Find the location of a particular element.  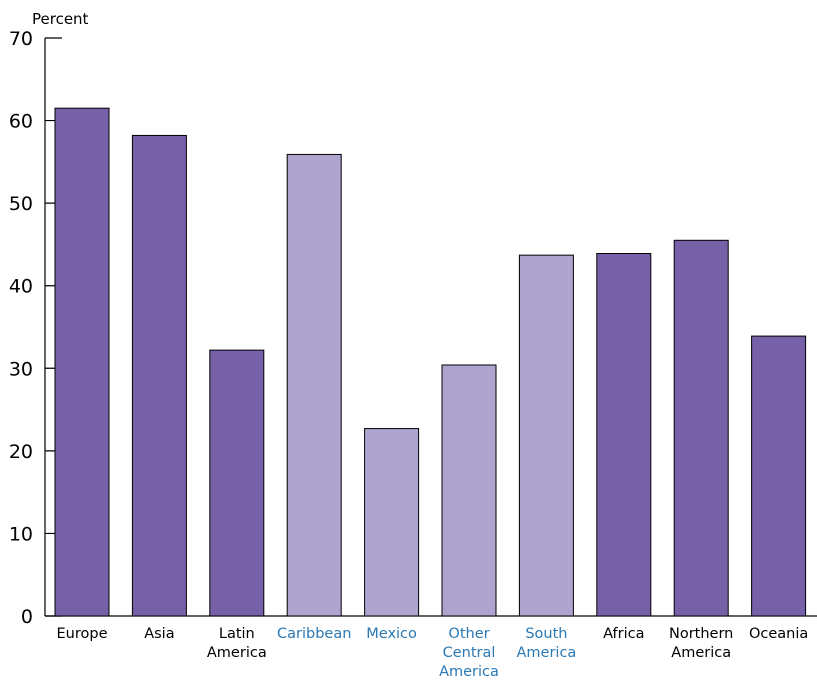

x-tick-label: Northern America is located at coordinates (701, 643).